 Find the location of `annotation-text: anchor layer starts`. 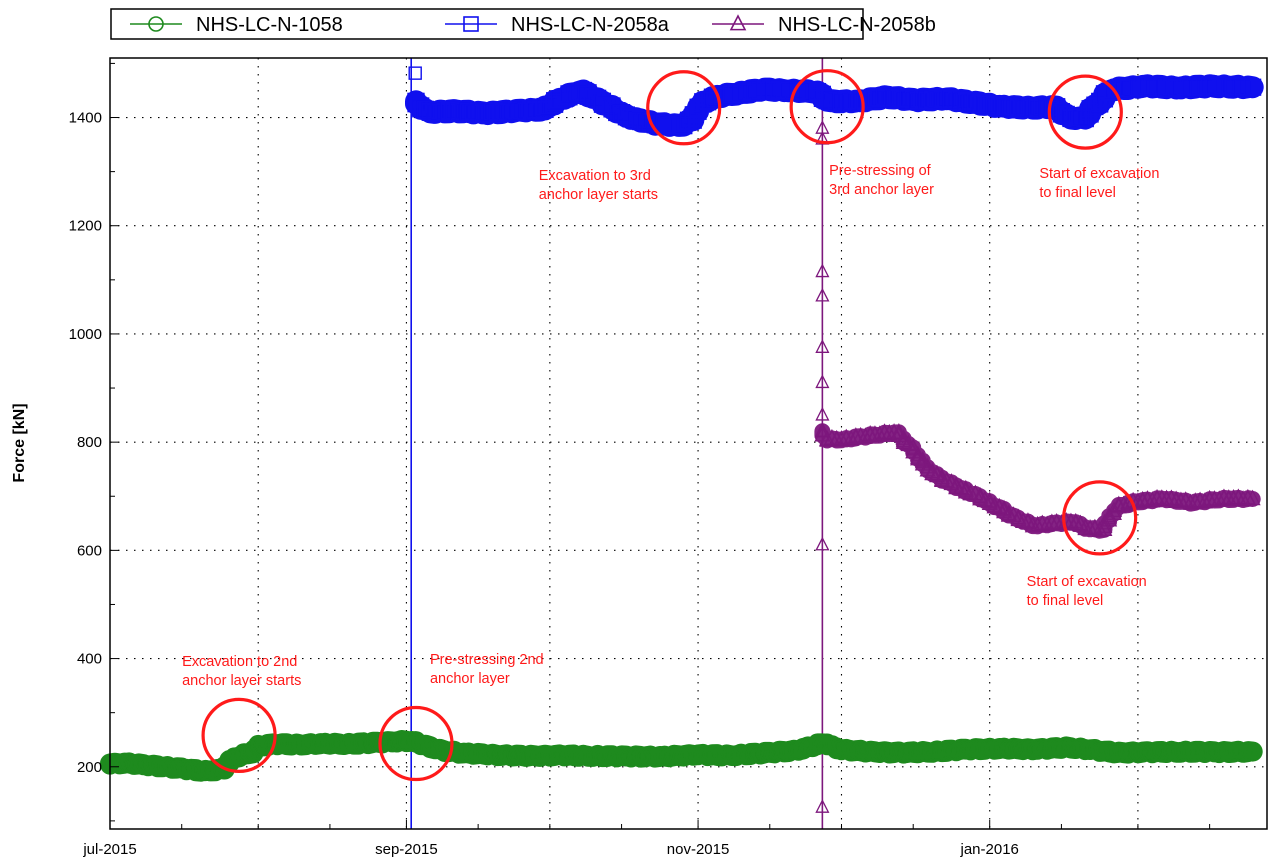

annotation-text: anchor layer starts is located at coordinates (598, 195).